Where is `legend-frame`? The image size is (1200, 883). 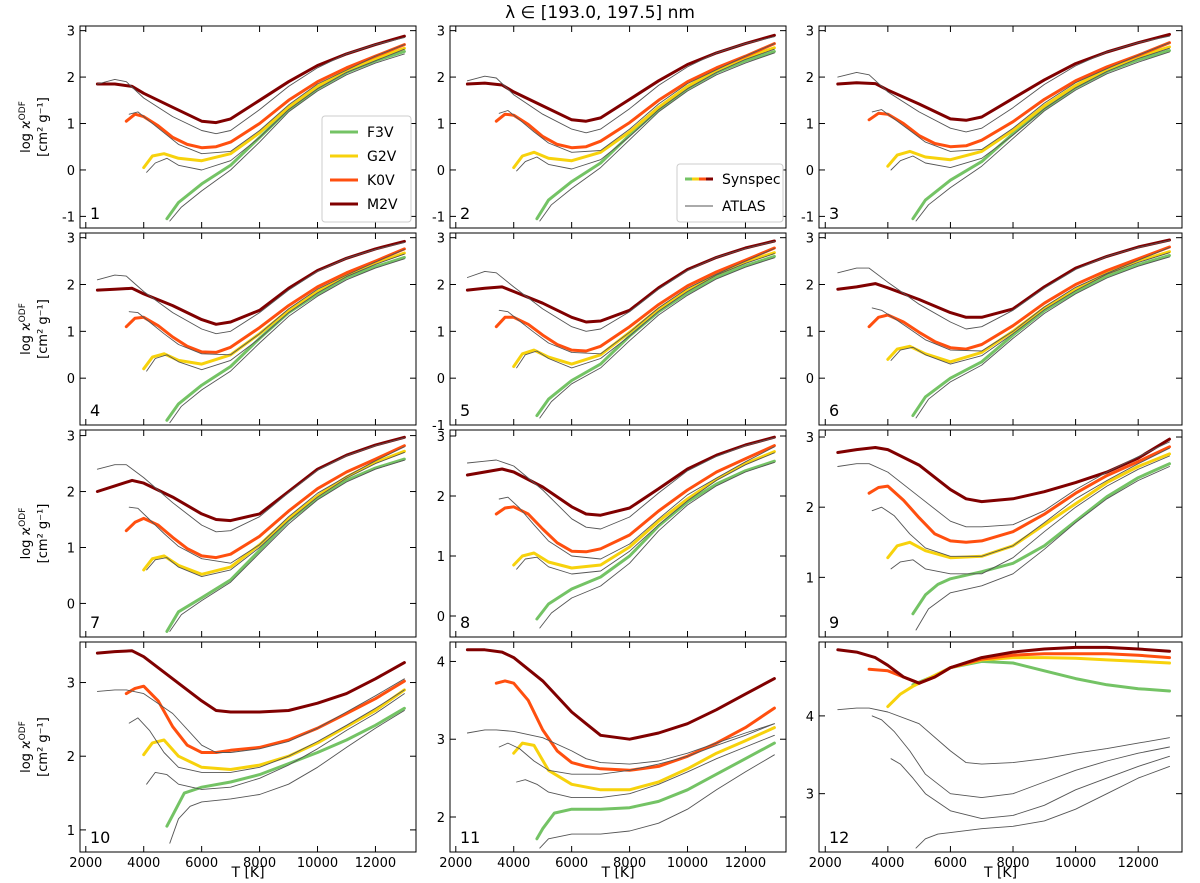
legend-frame is located at coordinates (366, 169).